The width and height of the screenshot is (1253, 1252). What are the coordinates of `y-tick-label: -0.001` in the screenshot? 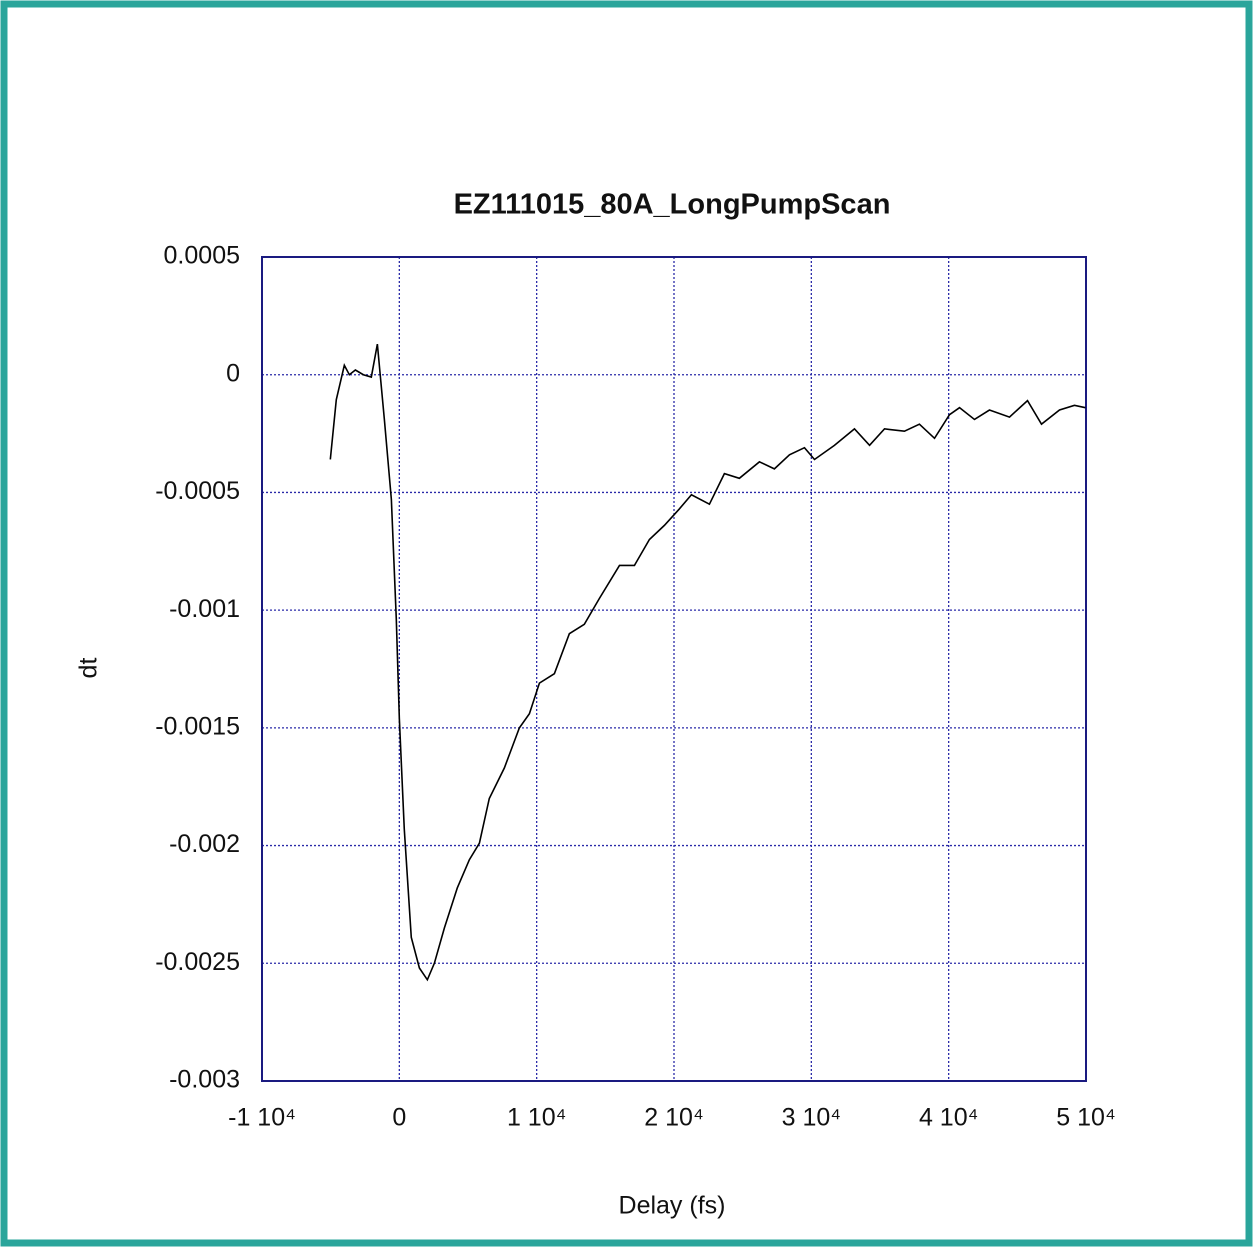 It's located at (204, 609).